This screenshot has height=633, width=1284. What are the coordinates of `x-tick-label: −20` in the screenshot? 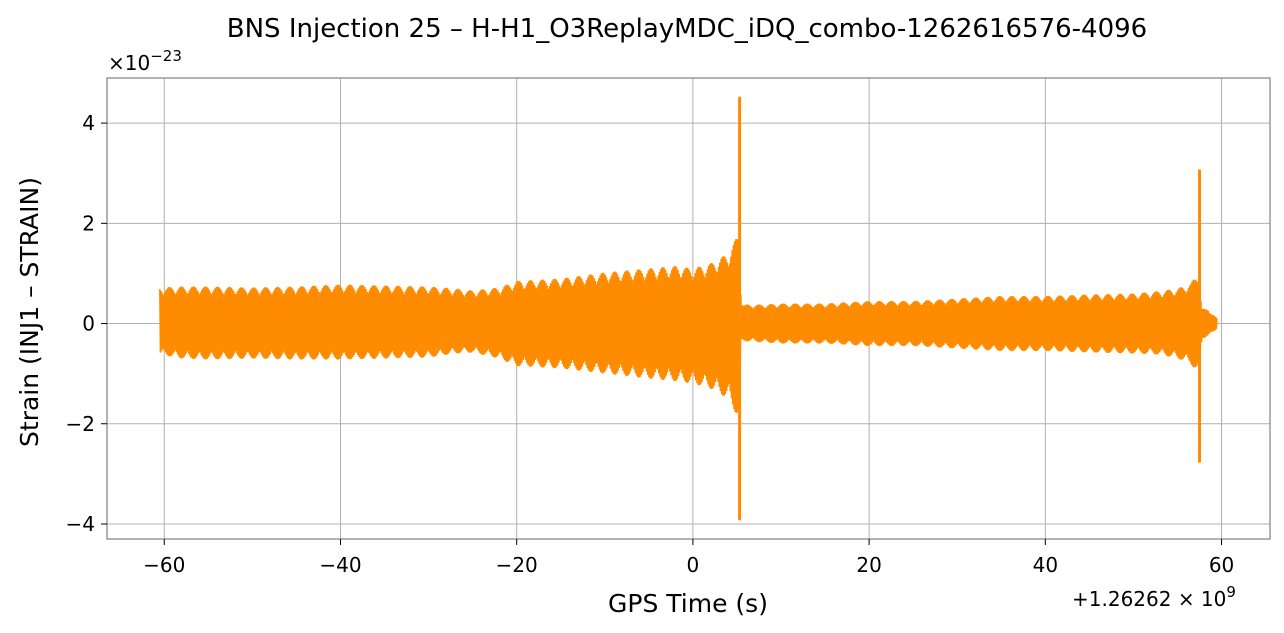 It's located at (517, 565).